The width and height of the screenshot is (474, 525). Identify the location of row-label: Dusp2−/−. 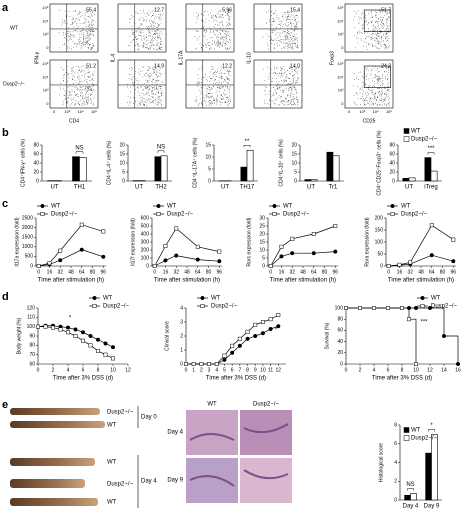
(14, 84).